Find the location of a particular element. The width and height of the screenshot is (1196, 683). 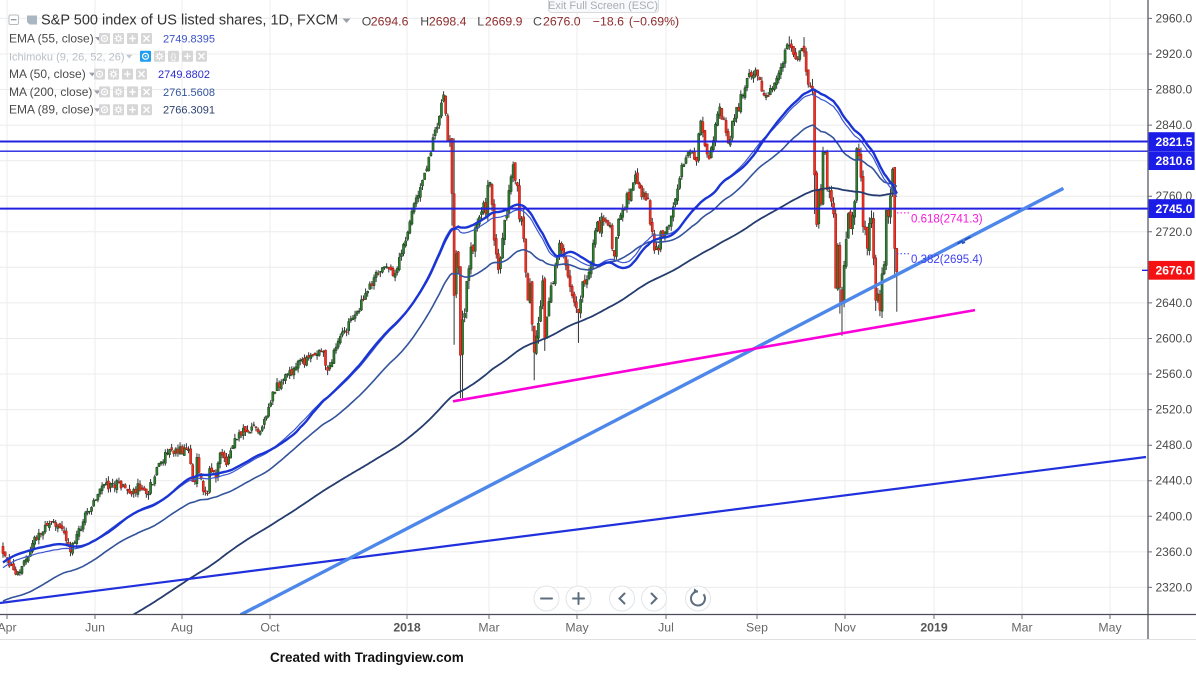

svg-text: 2810.6 is located at coordinates (1174, 161).